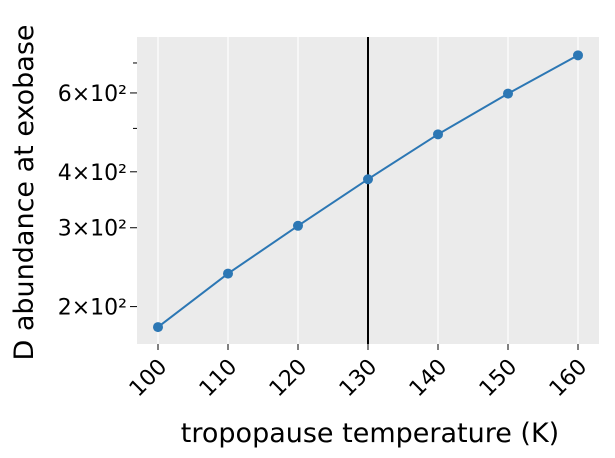  Describe the element at coordinates (92, 94) in the screenshot. I see `y-tick-label: 6×10²` at that location.